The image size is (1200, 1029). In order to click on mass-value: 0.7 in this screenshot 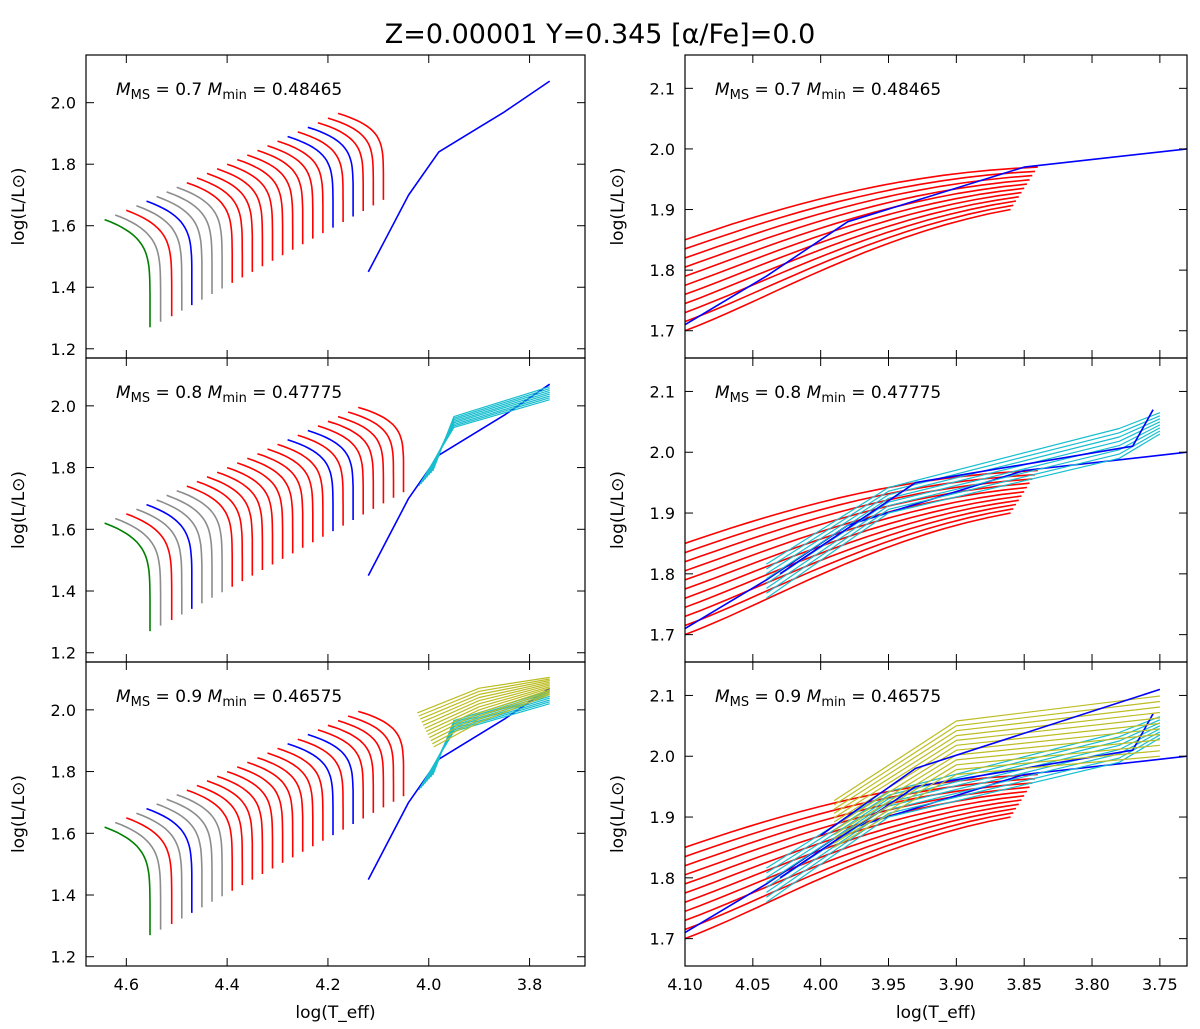, I will do `click(787, 90)`.